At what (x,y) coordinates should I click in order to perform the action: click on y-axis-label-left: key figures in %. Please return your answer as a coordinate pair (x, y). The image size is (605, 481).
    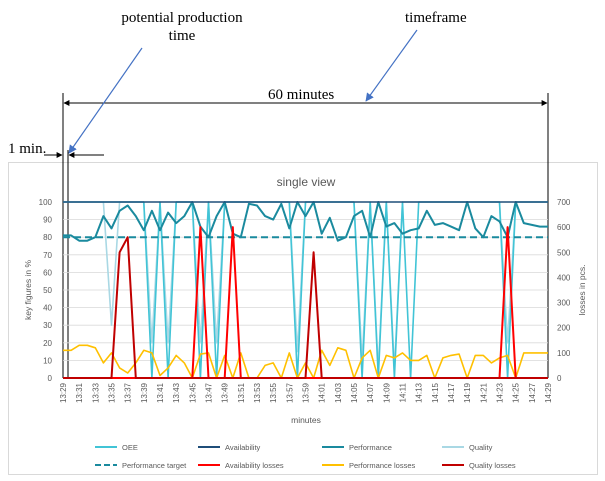
    Looking at the image, I should click on (28, 290).